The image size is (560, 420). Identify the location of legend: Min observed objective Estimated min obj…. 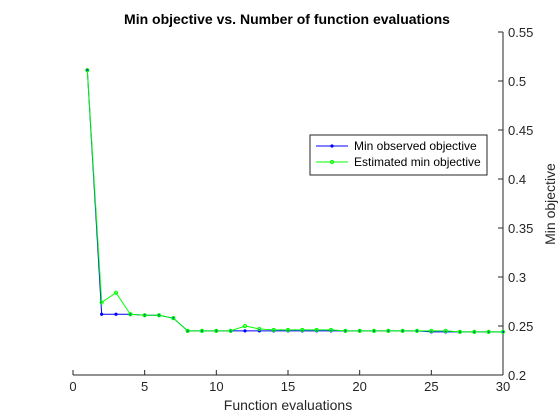
(398, 155).